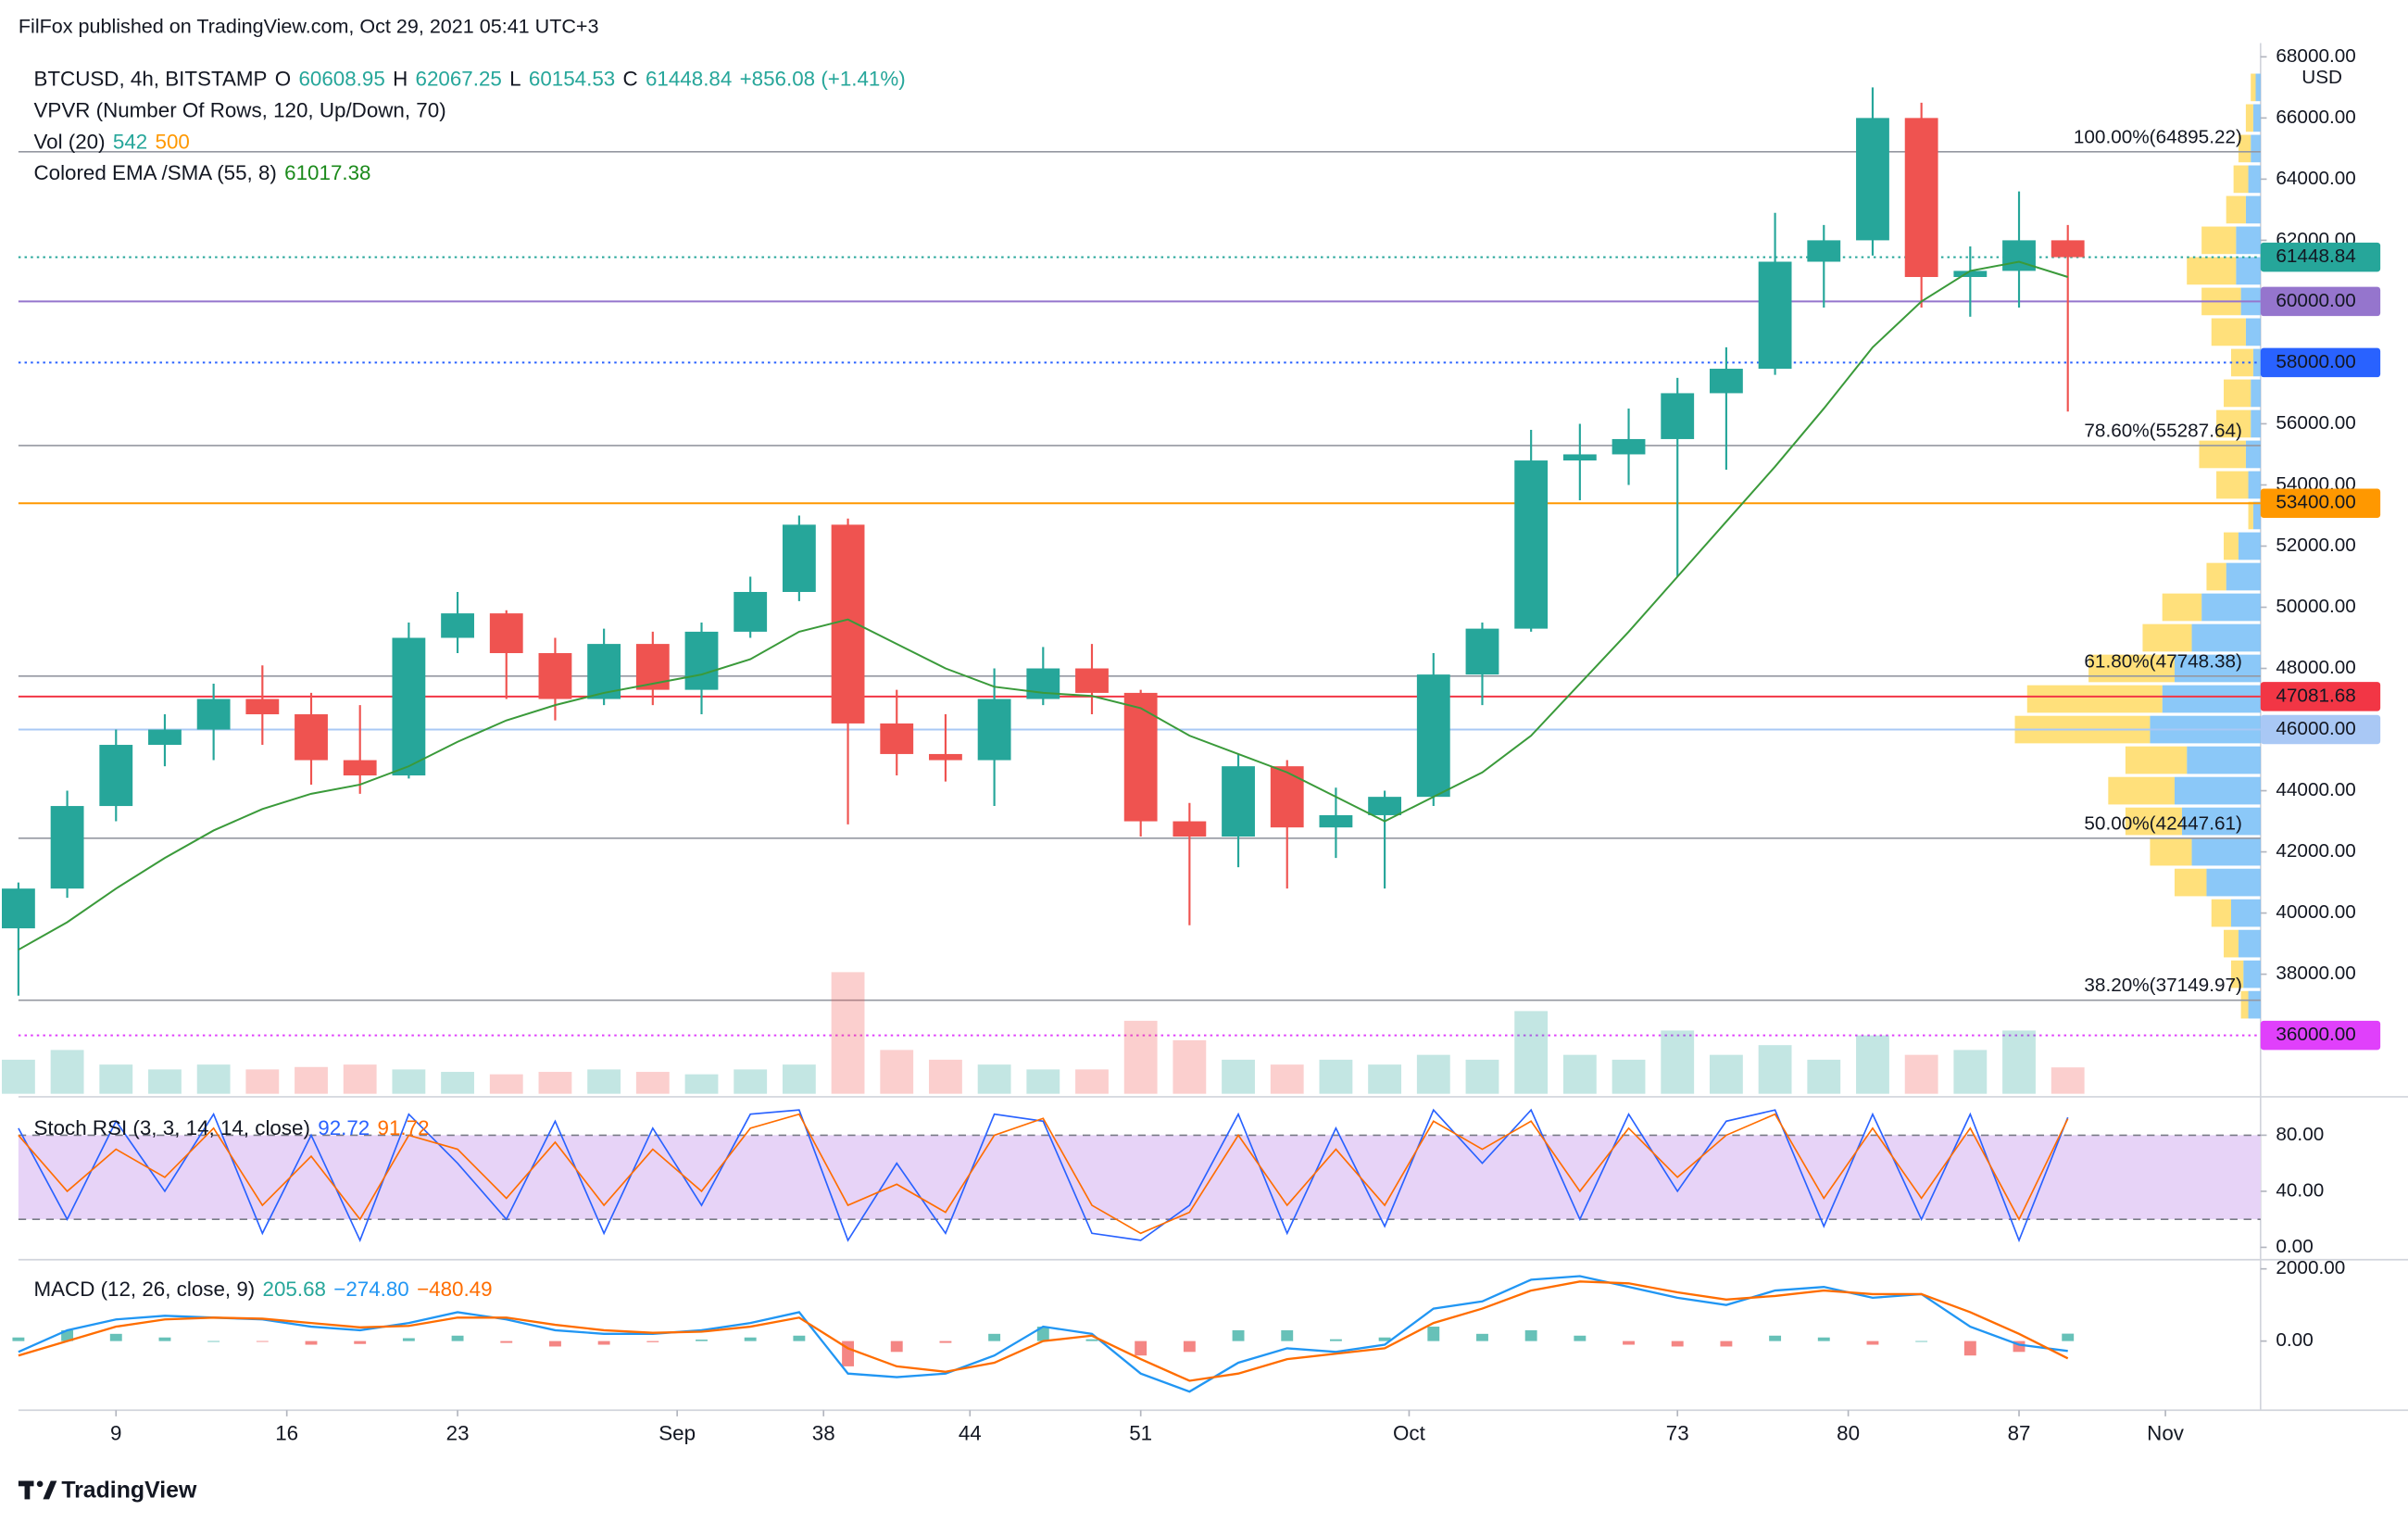  What do you see at coordinates (154, 172) in the screenshot?
I see `legend-item: Colored EMA /SMA (55, 8)` at bounding box center [154, 172].